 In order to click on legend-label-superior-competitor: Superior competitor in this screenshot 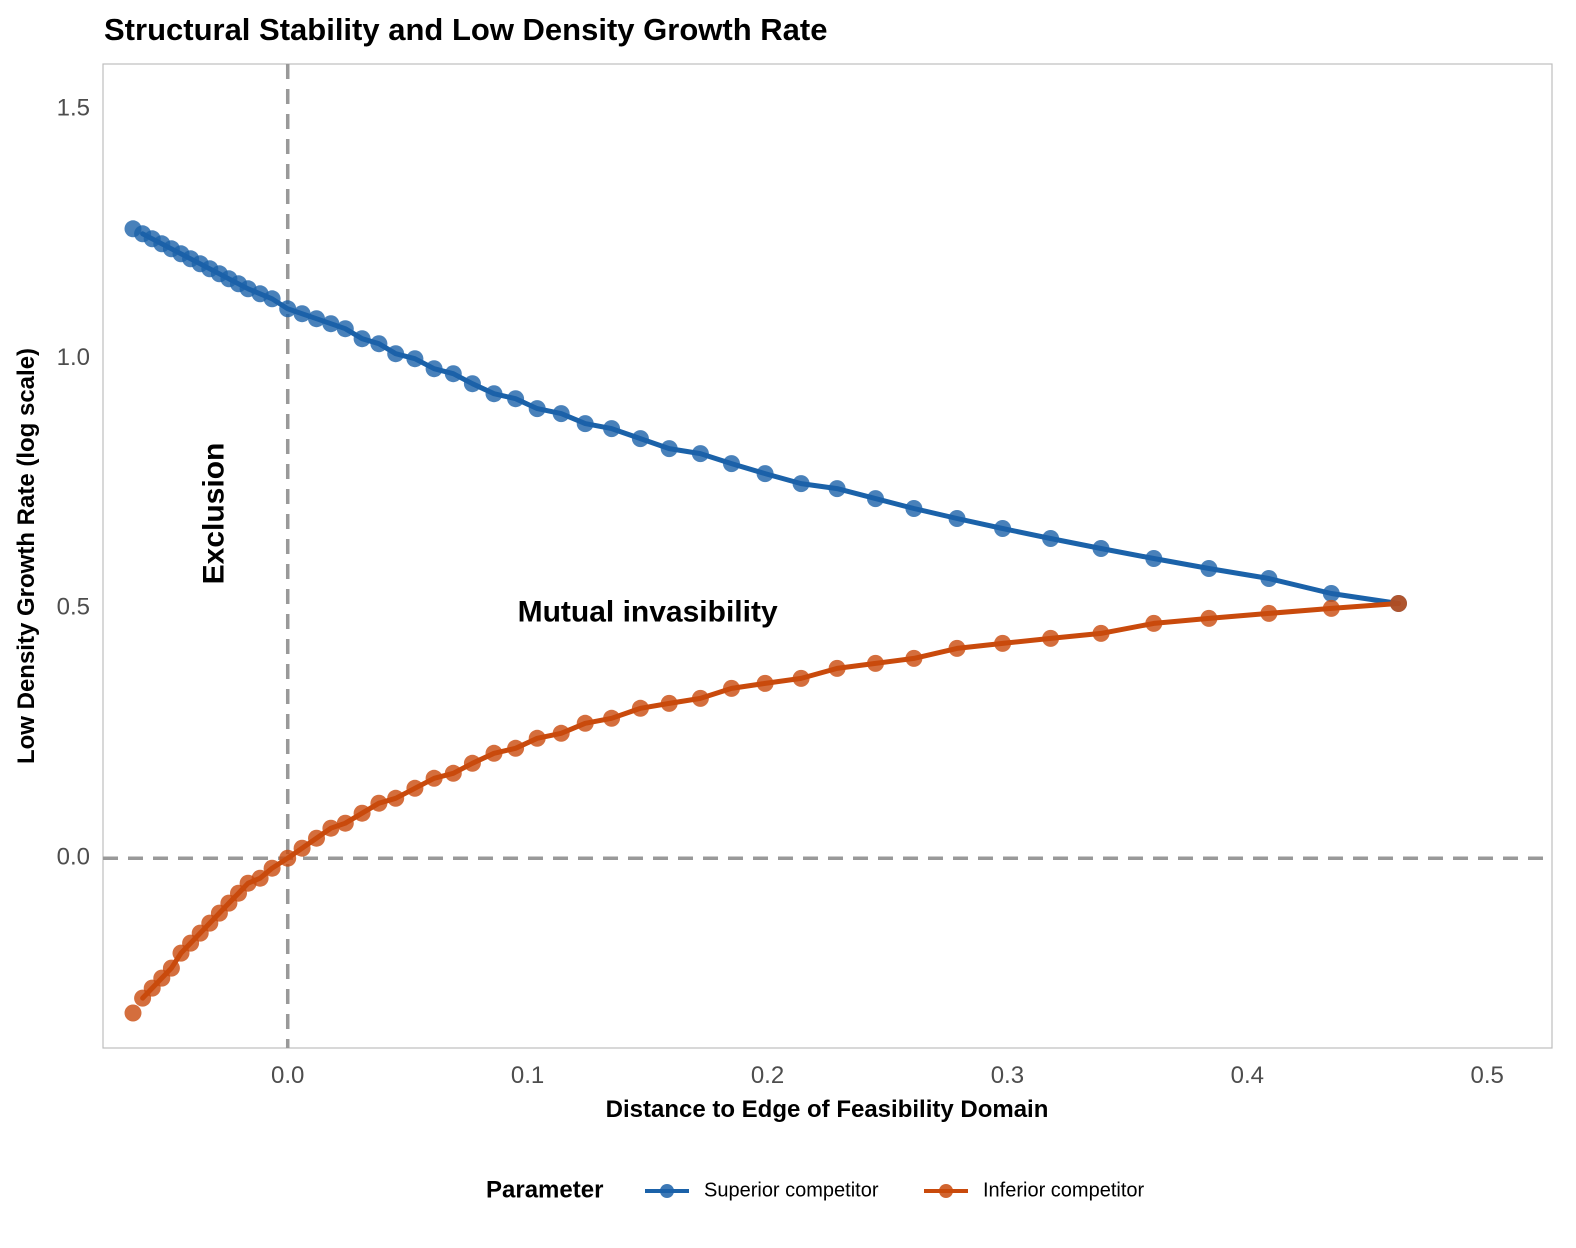, I will do `click(791, 1190)`.